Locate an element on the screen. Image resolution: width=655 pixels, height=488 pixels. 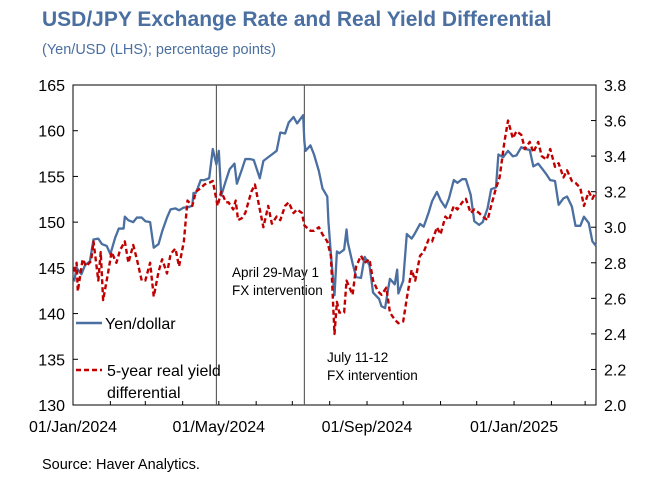
left-axis-tick-label: 130 is located at coordinates (51, 406).